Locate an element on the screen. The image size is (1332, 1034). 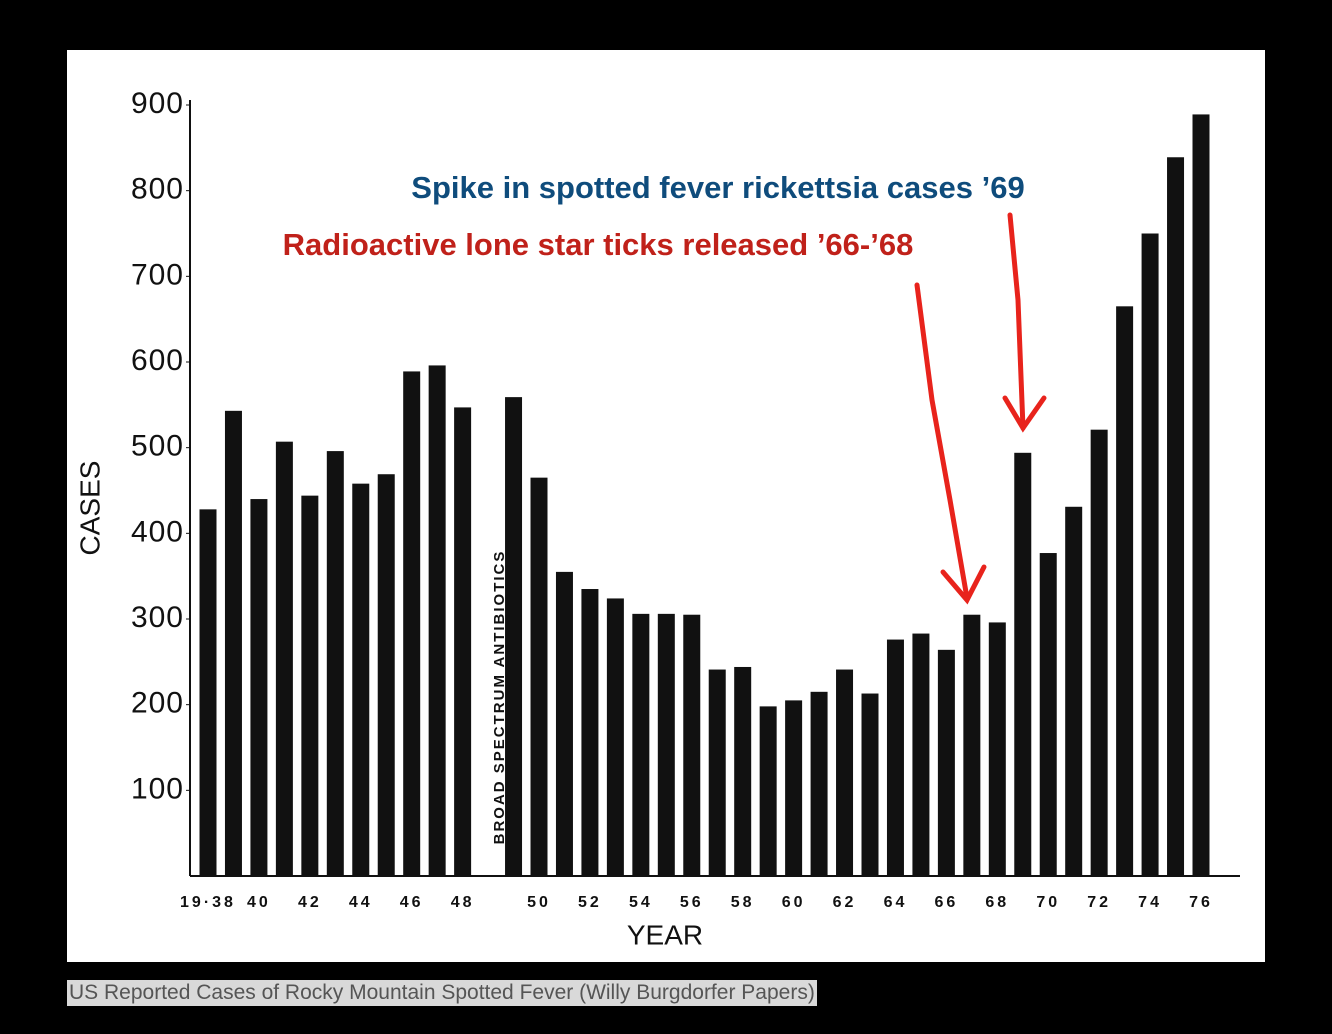
x-tick-label: 60 is located at coordinates (794, 902).